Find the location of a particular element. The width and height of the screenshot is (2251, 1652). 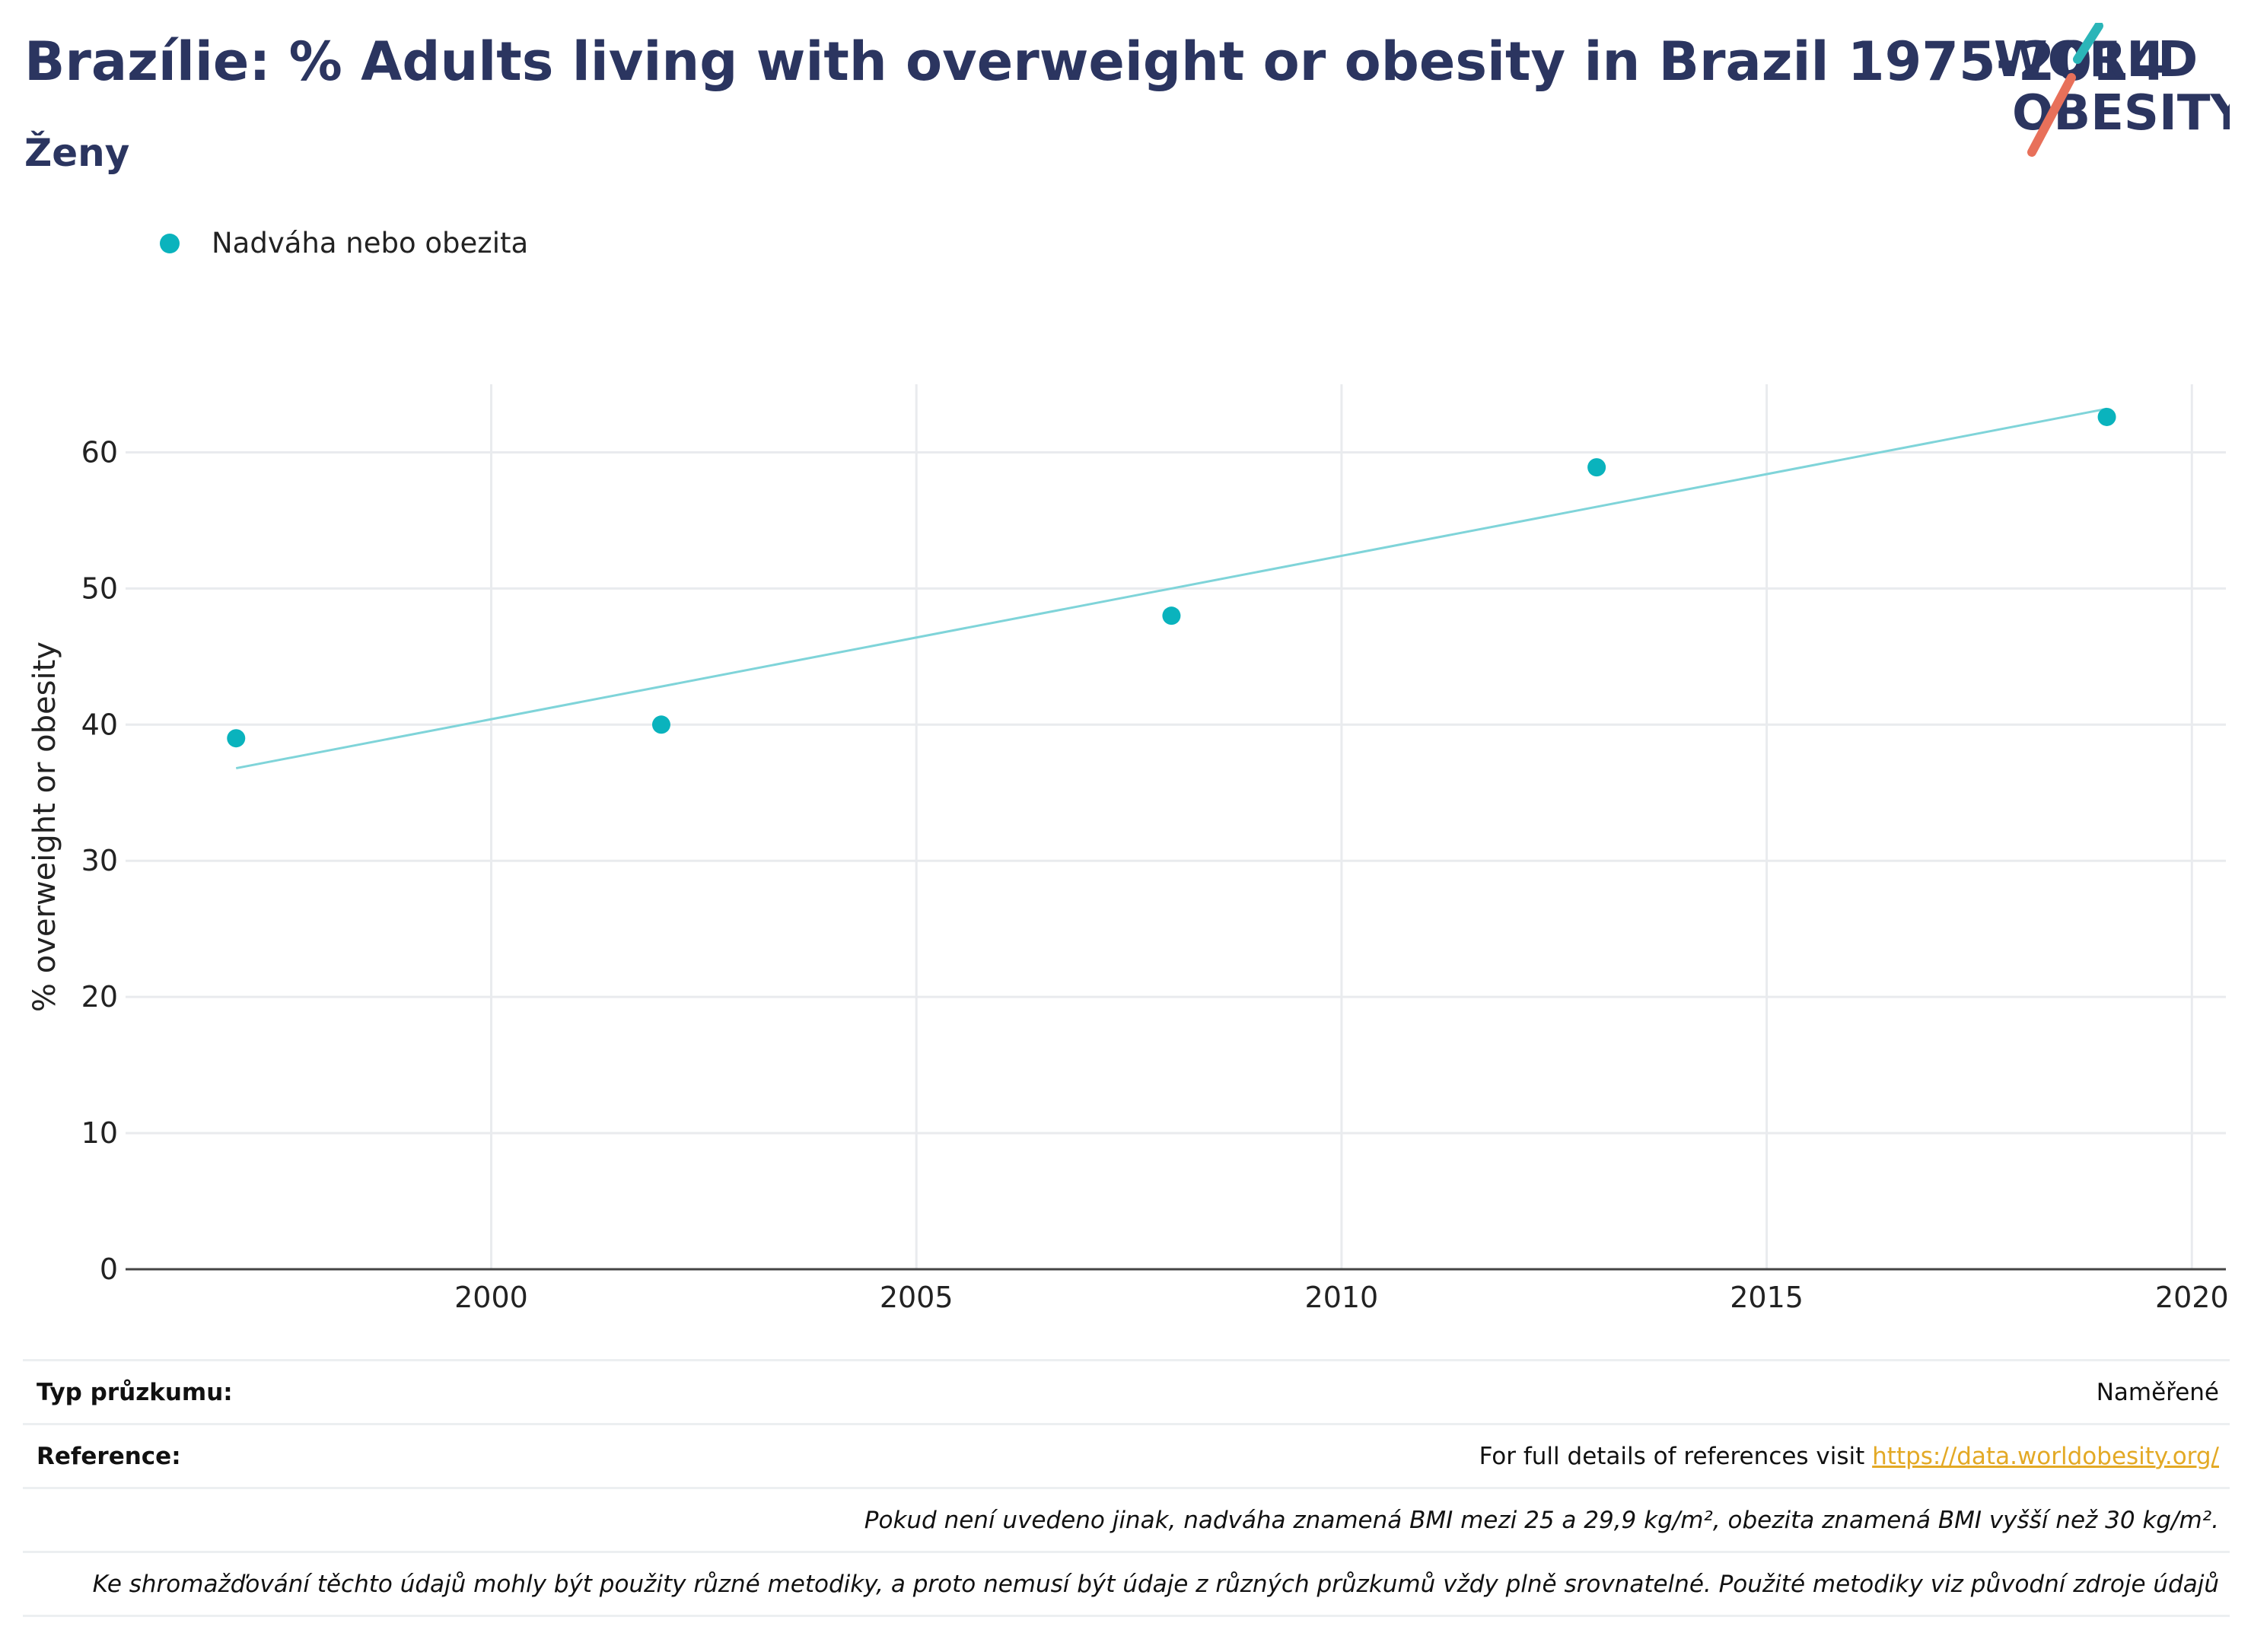

x-tick-label: 2010 is located at coordinates (1342, 1297).